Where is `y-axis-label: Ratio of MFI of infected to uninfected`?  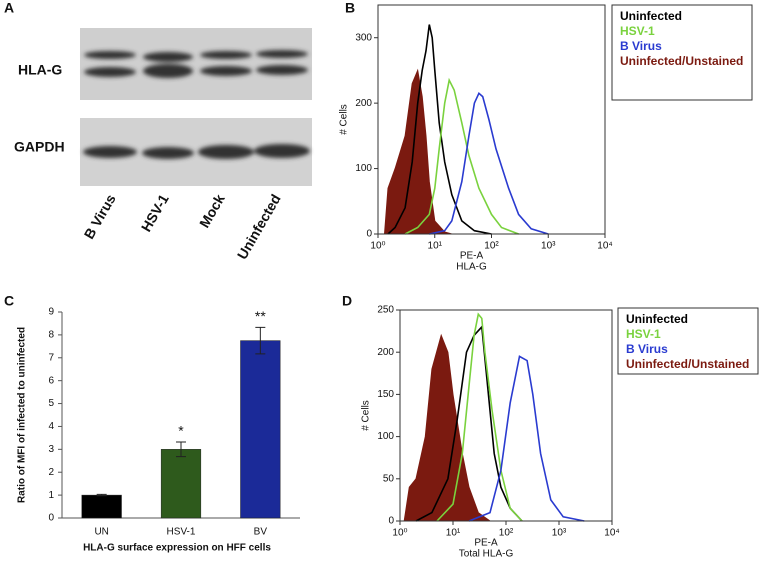 y-axis-label: Ratio of MFI of infected to uninfected is located at coordinates (22, 415).